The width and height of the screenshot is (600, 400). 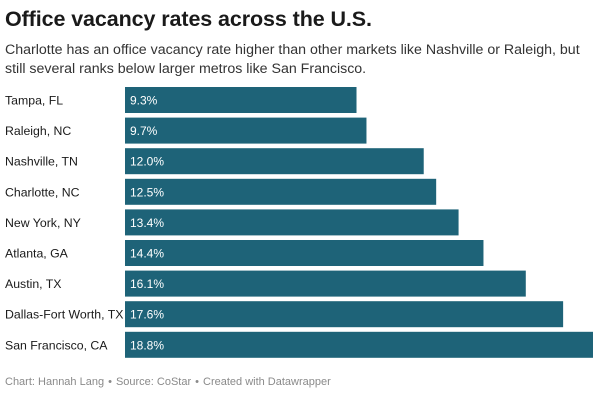 What do you see at coordinates (147, 192) in the screenshot?
I see `value-label: 12.5%` at bounding box center [147, 192].